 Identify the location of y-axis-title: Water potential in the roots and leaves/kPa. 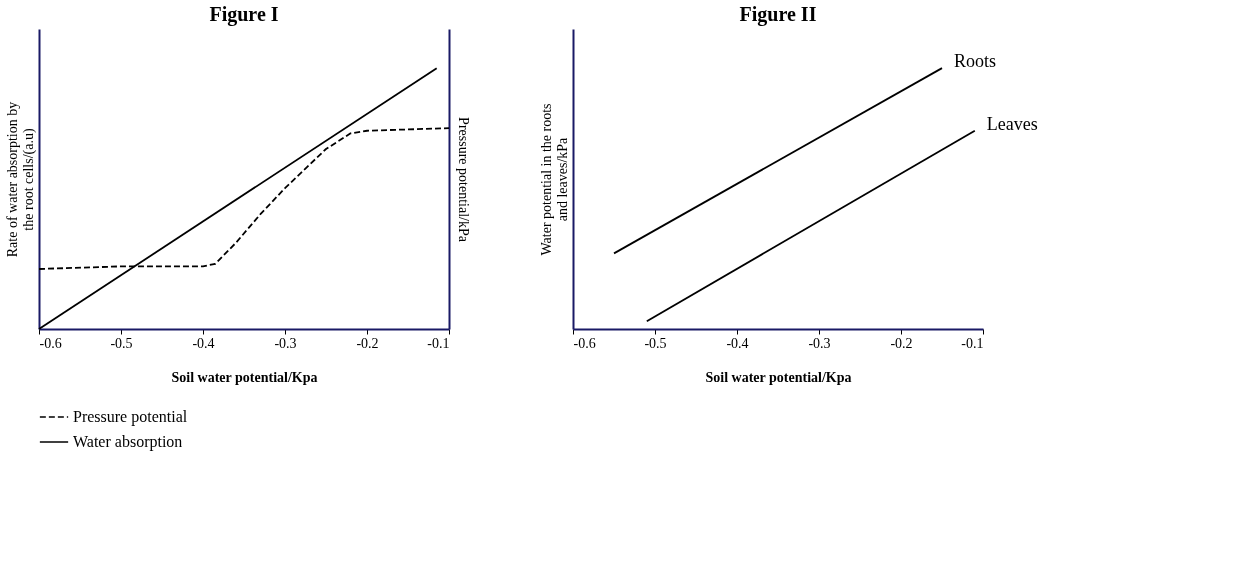
(554, 179).